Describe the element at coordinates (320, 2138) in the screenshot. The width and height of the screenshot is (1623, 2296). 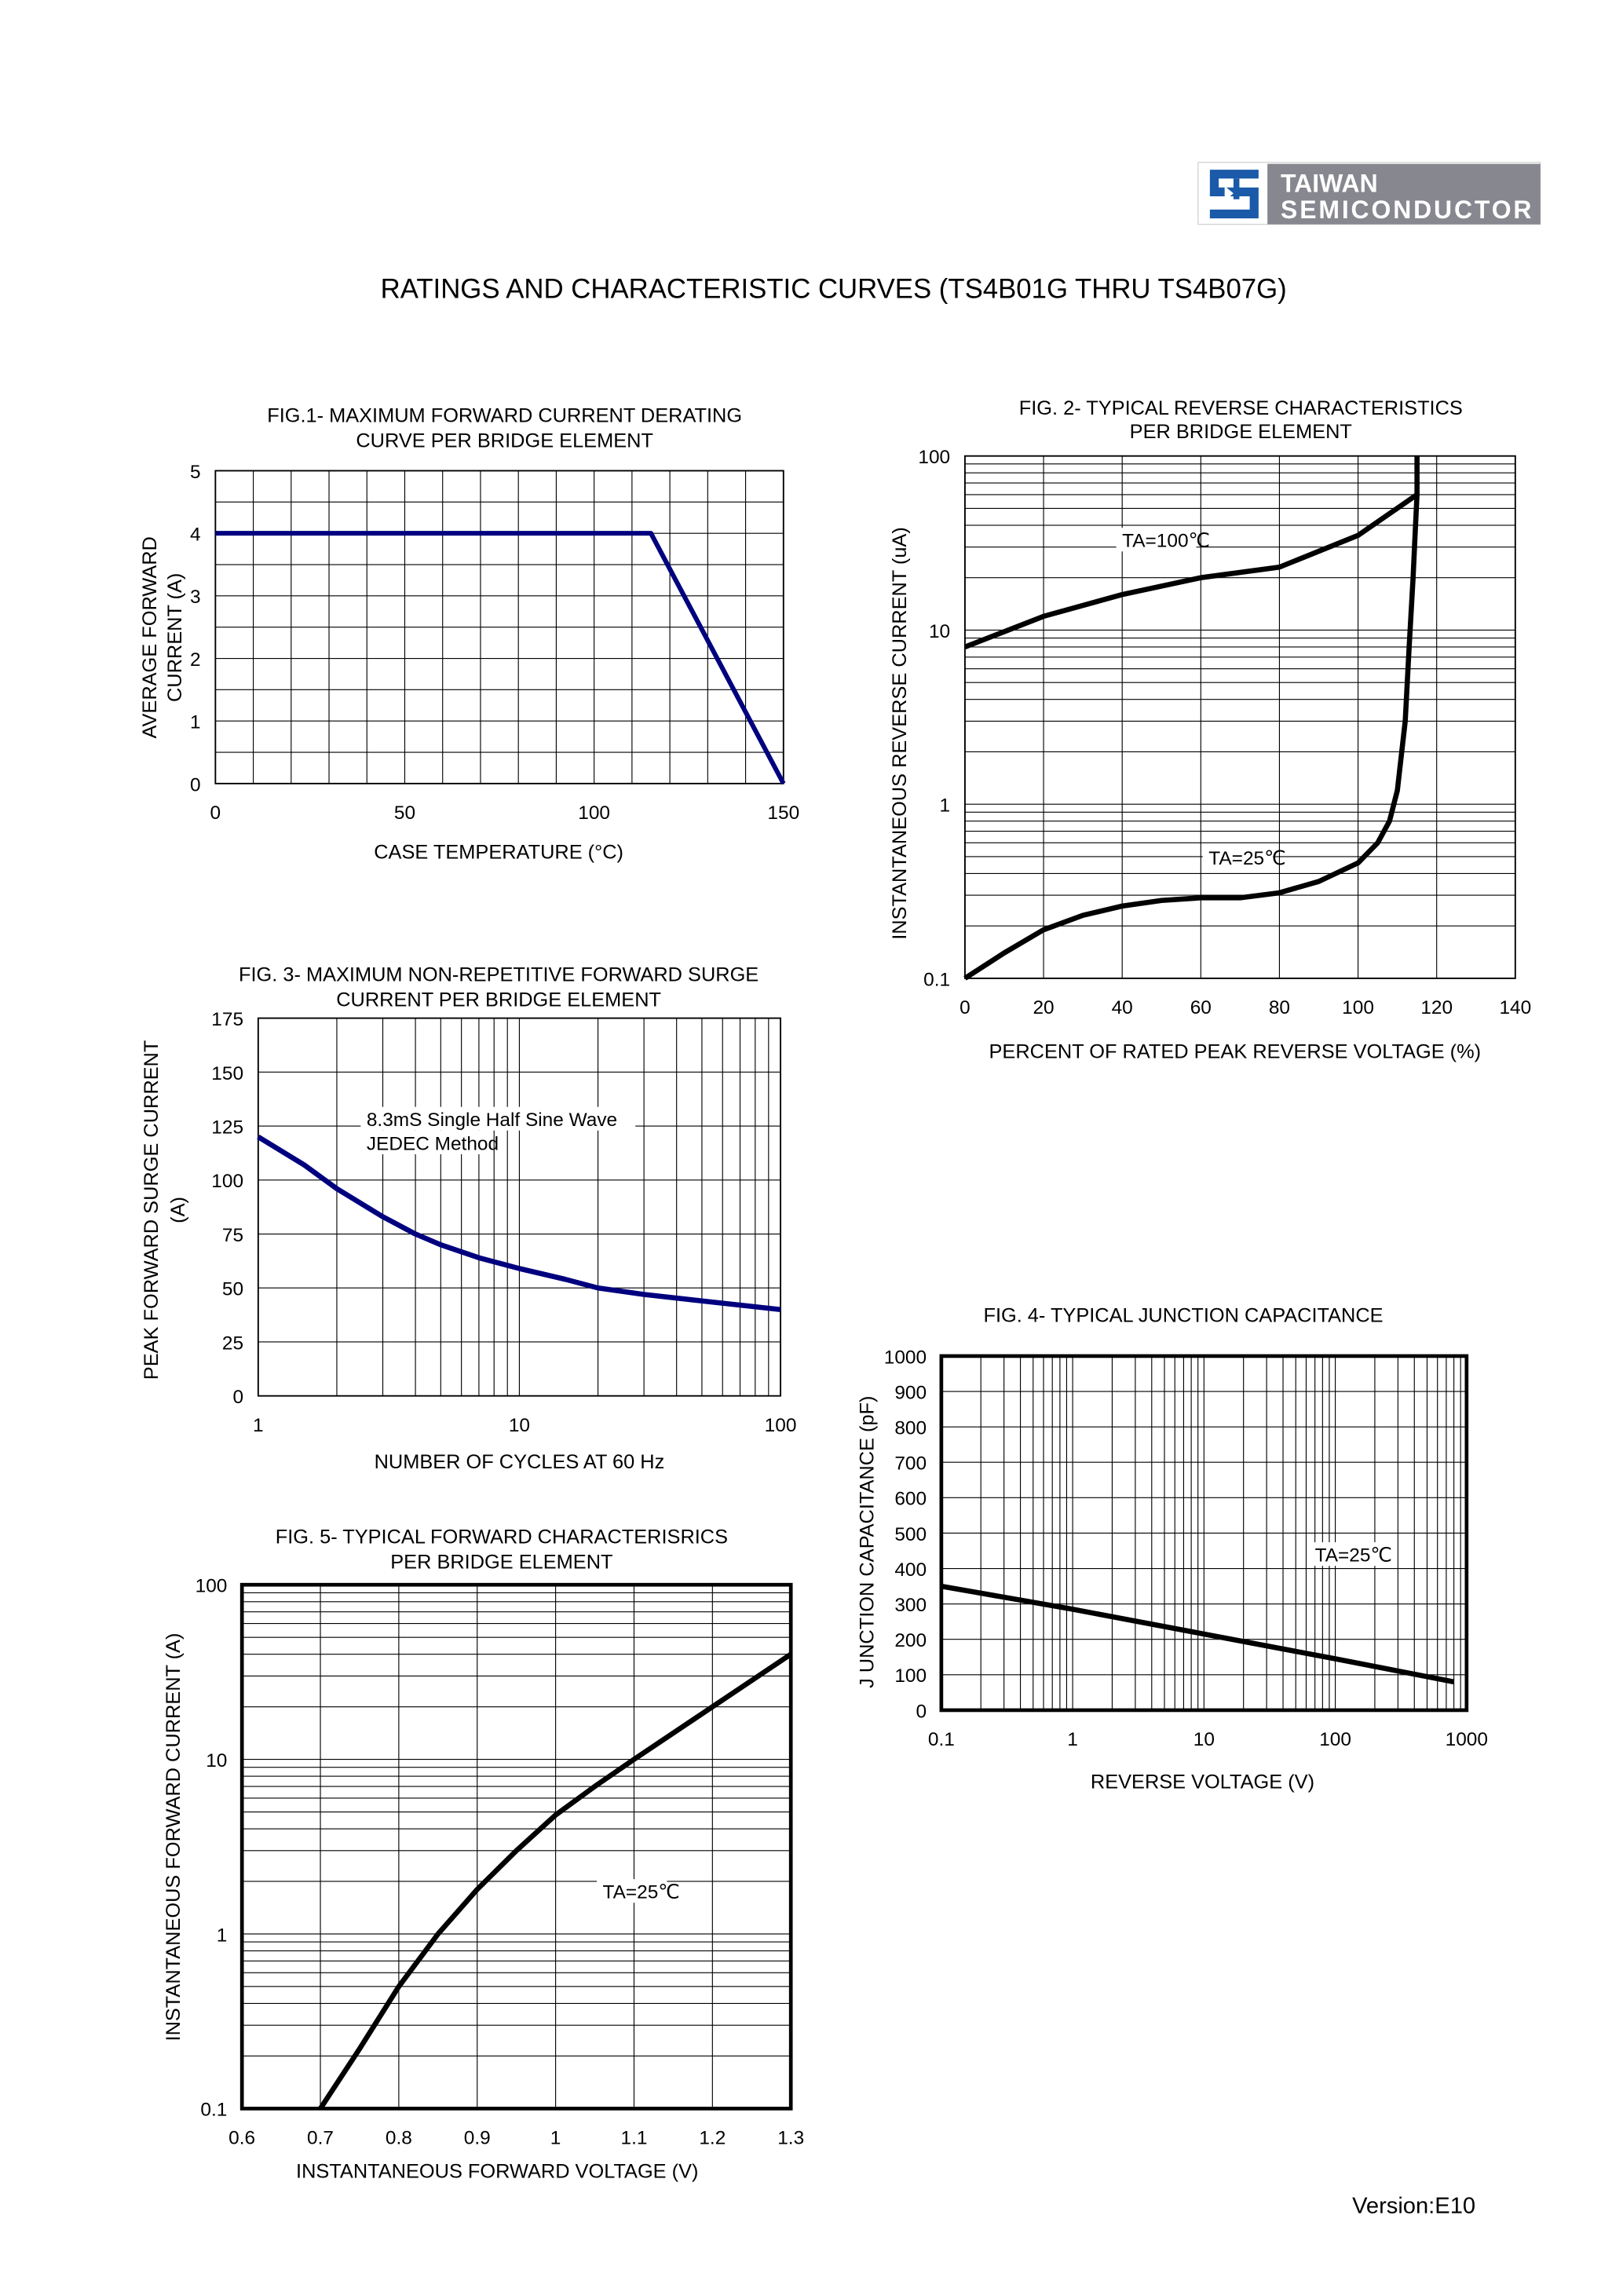
I see `x-tick-label: 0.7` at that location.